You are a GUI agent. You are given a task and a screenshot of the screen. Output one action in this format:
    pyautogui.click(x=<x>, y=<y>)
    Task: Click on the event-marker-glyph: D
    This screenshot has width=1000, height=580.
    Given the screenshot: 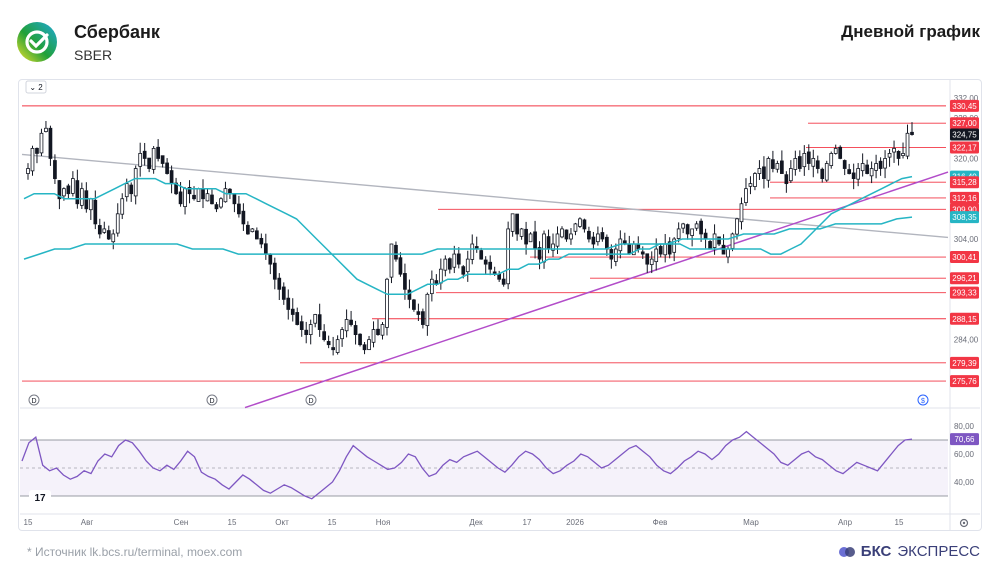 What is the action you would take?
    pyautogui.click(x=33, y=401)
    